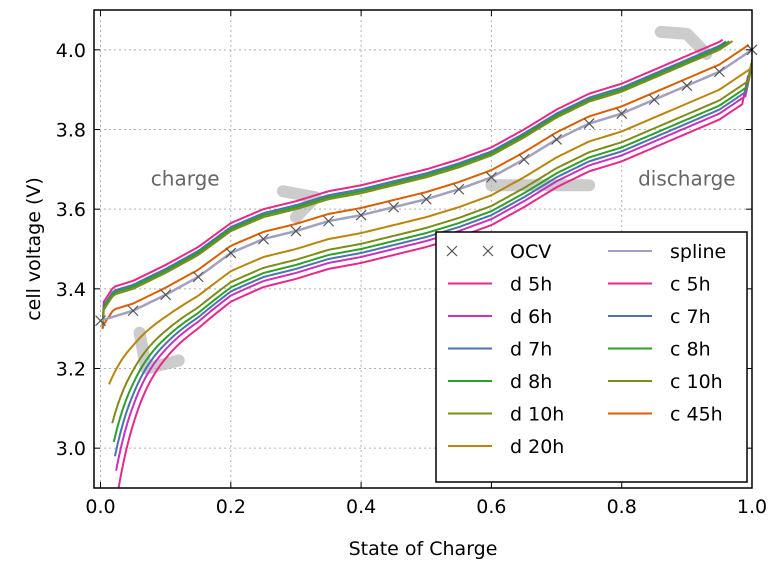 This screenshot has height=563, width=771. Describe the element at coordinates (696, 415) in the screenshot. I see `legend-label: c 45h` at that location.